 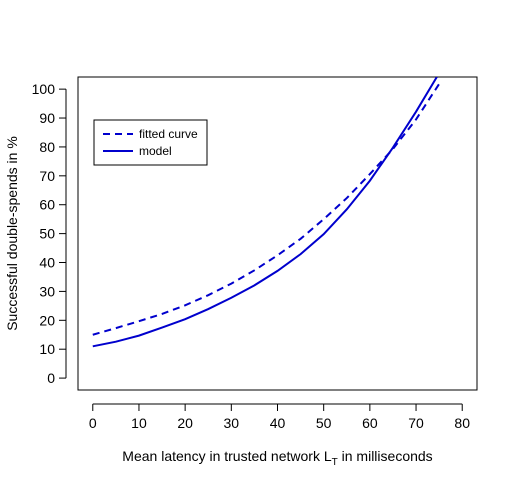 What do you see at coordinates (416, 423) in the screenshot?
I see `x-tick-label: 70` at bounding box center [416, 423].